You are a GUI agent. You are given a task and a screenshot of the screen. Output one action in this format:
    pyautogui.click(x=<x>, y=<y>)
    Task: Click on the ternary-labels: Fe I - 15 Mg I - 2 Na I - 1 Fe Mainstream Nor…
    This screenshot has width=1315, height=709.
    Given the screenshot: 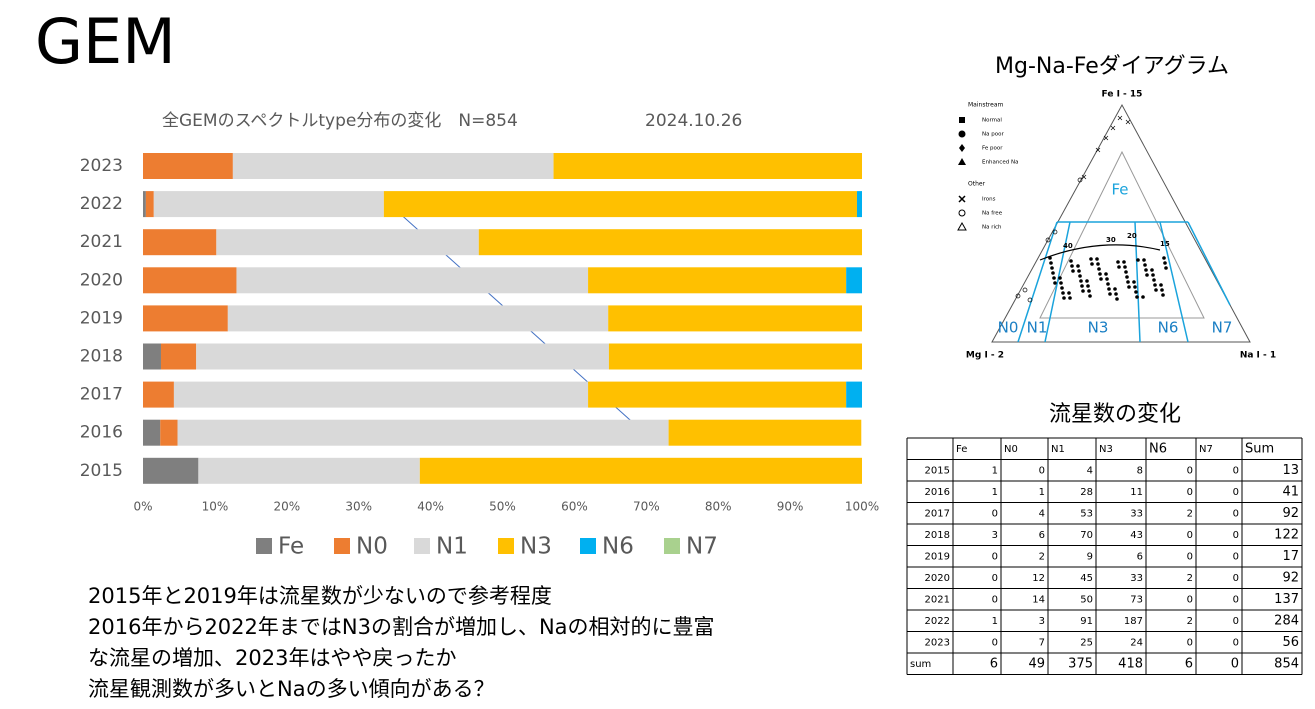 What is the action you would take?
    pyautogui.click(x=1116, y=225)
    